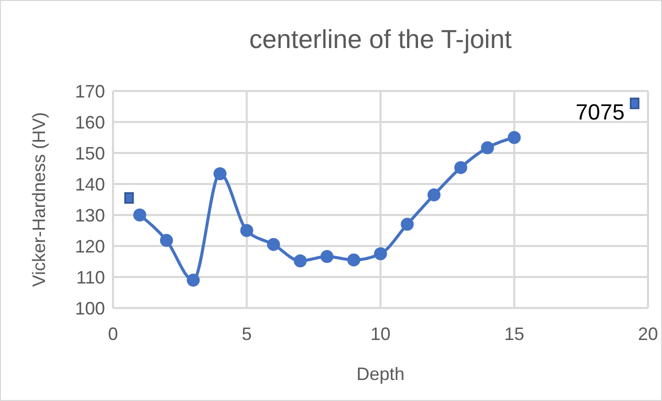  What do you see at coordinates (380, 334) in the screenshot?
I see `x-tick-label: 10` at bounding box center [380, 334].